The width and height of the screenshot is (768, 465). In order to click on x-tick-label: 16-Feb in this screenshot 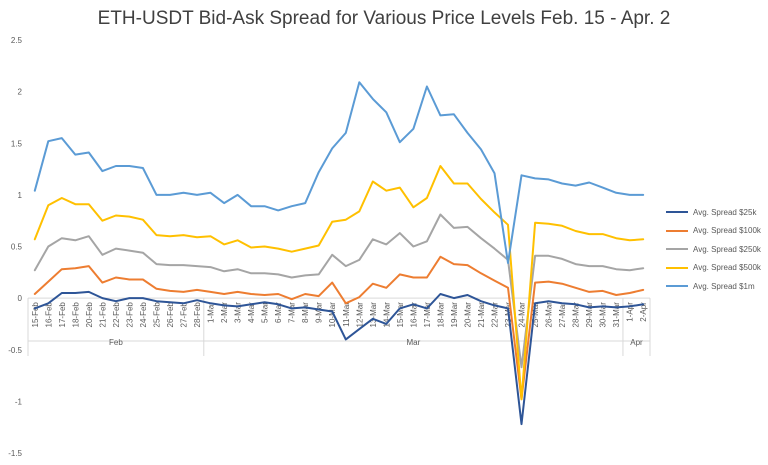, I will do `click(48, 315)`.